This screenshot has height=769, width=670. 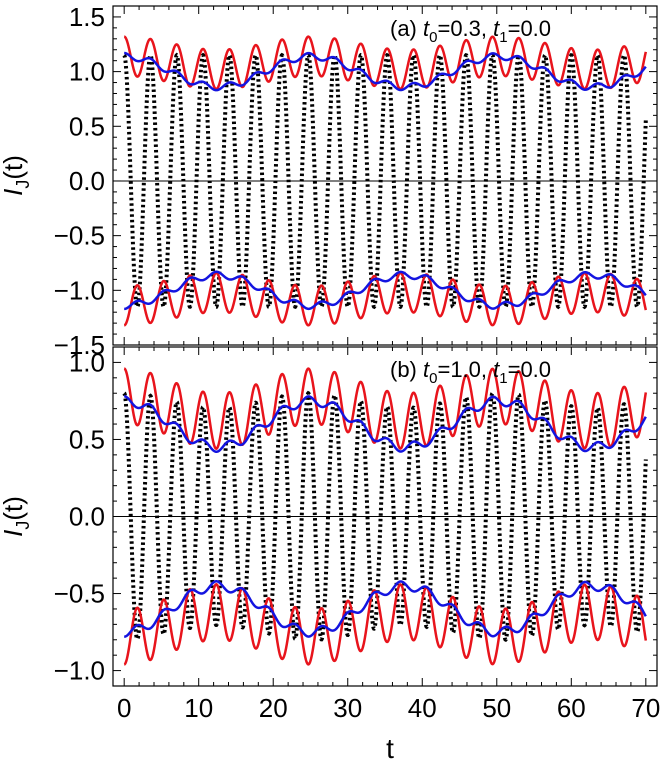 I want to click on y-tick-label: 1.5, so click(x=87, y=17).